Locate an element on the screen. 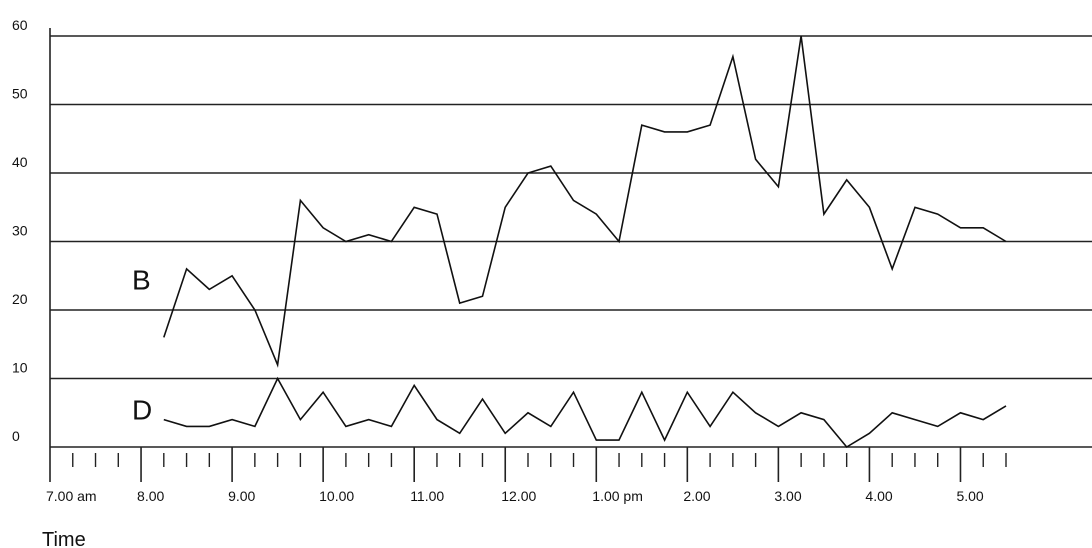  x-tick-label: 5.00 is located at coordinates (969, 496).